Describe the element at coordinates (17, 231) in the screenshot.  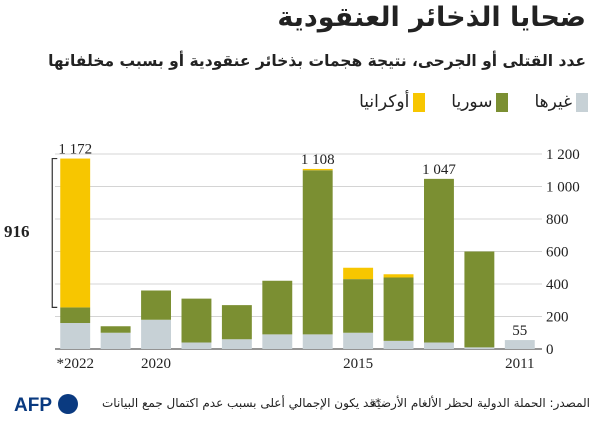
I see `ukraine-bracket-value: 916` at that location.